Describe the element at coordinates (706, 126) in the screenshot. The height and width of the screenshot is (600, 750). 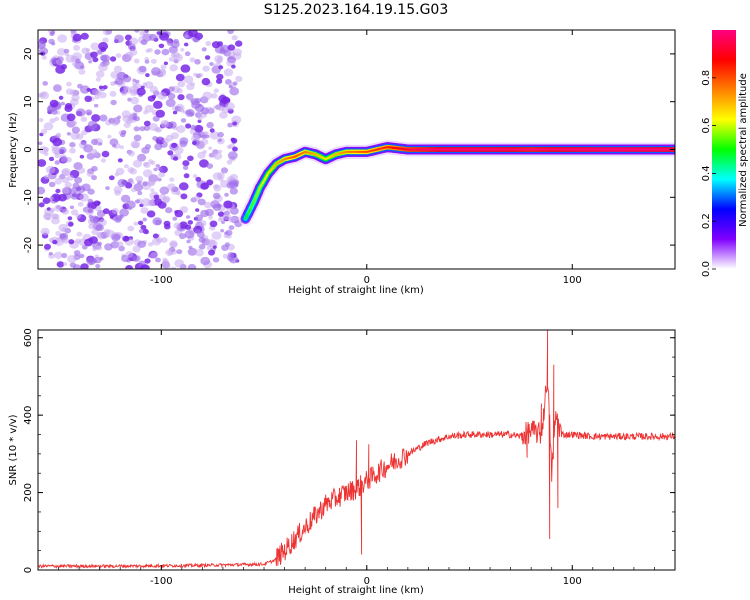
I see `colorbar-tick-label: 0.6` at that location.